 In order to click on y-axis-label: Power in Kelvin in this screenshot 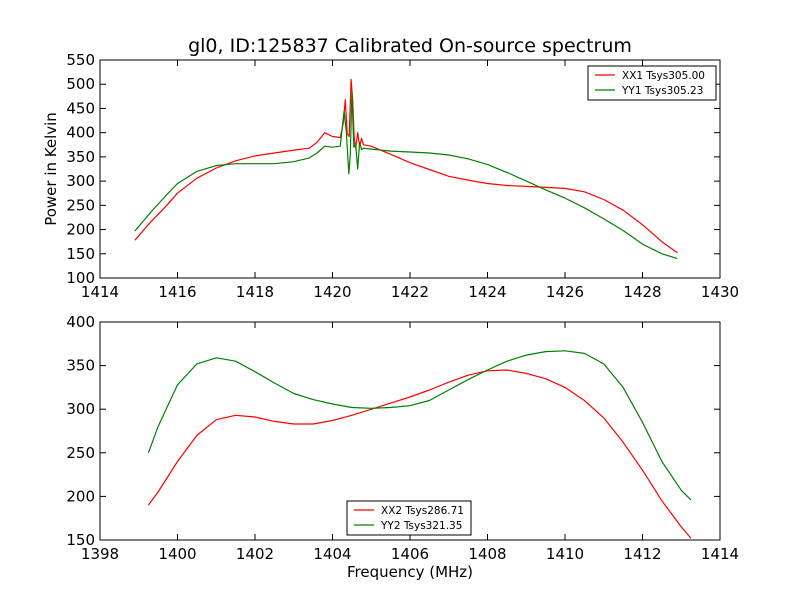, I will do `click(51, 169)`.